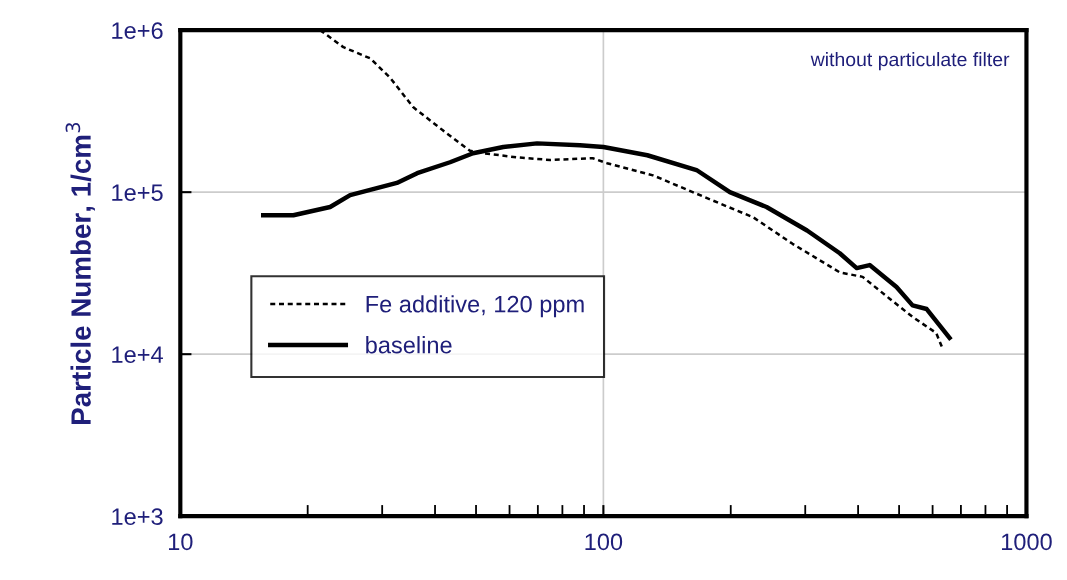 The height and width of the screenshot is (580, 1067). Describe the element at coordinates (910, 61) in the screenshot. I see `annotation: without particulate filter` at that location.